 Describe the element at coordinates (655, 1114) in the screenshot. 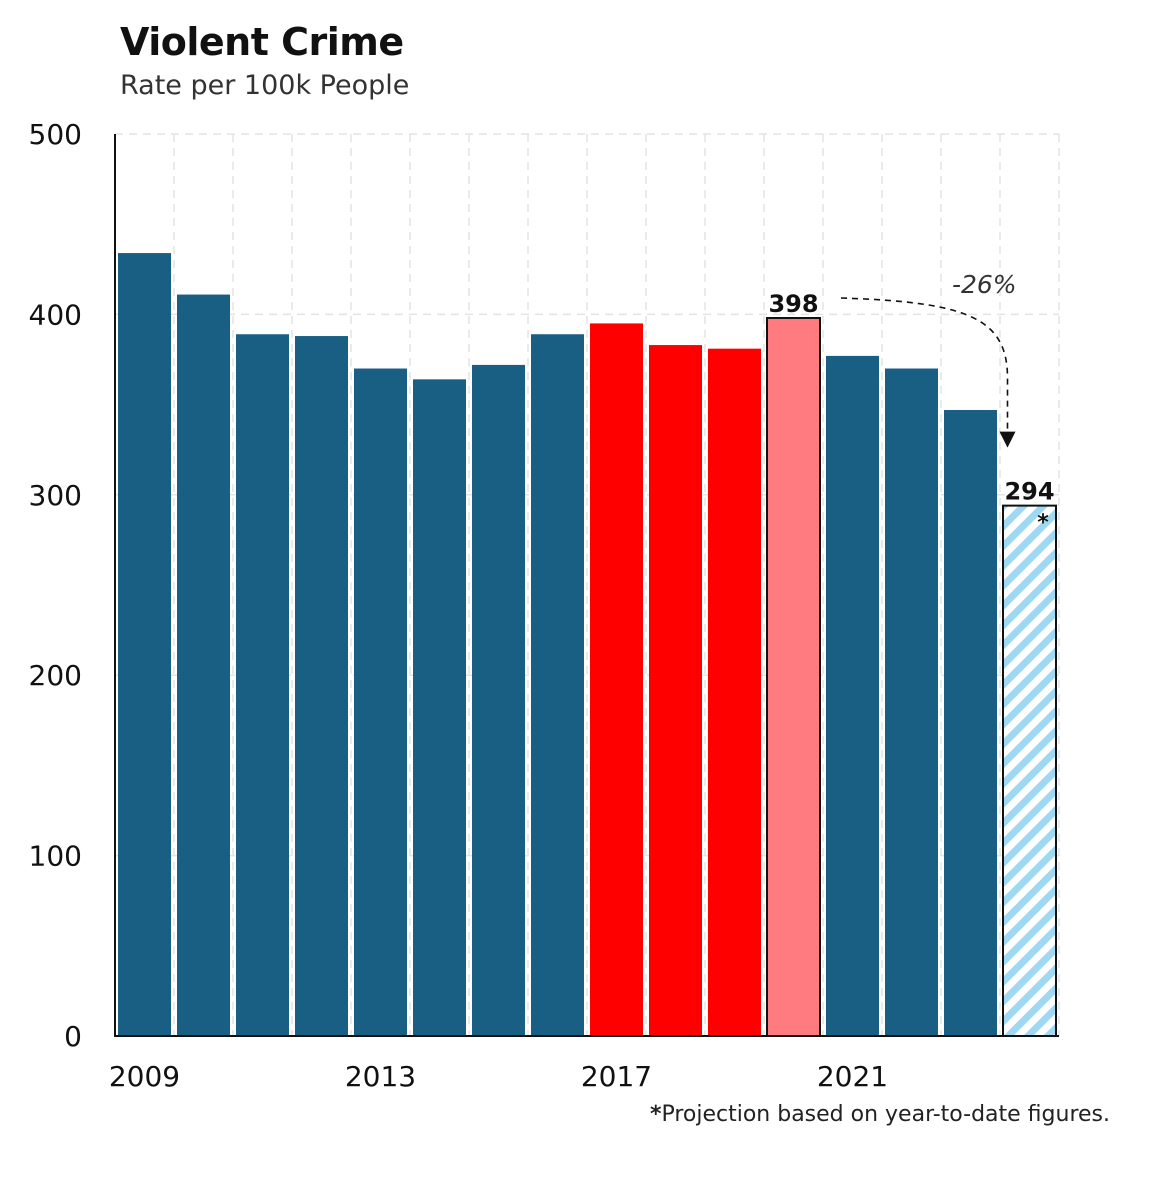

I see `footnote-marker: *` at that location.